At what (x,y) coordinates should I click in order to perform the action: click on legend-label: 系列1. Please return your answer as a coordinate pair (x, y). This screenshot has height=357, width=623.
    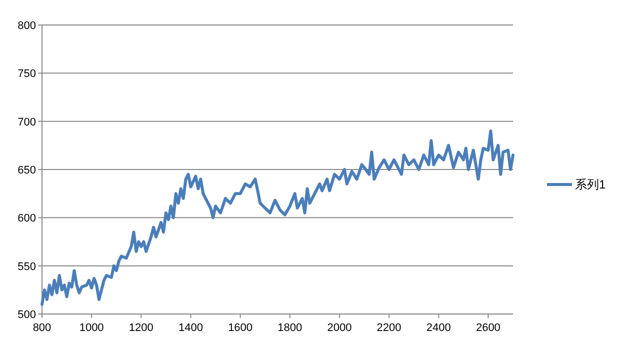
    Looking at the image, I should click on (590, 185).